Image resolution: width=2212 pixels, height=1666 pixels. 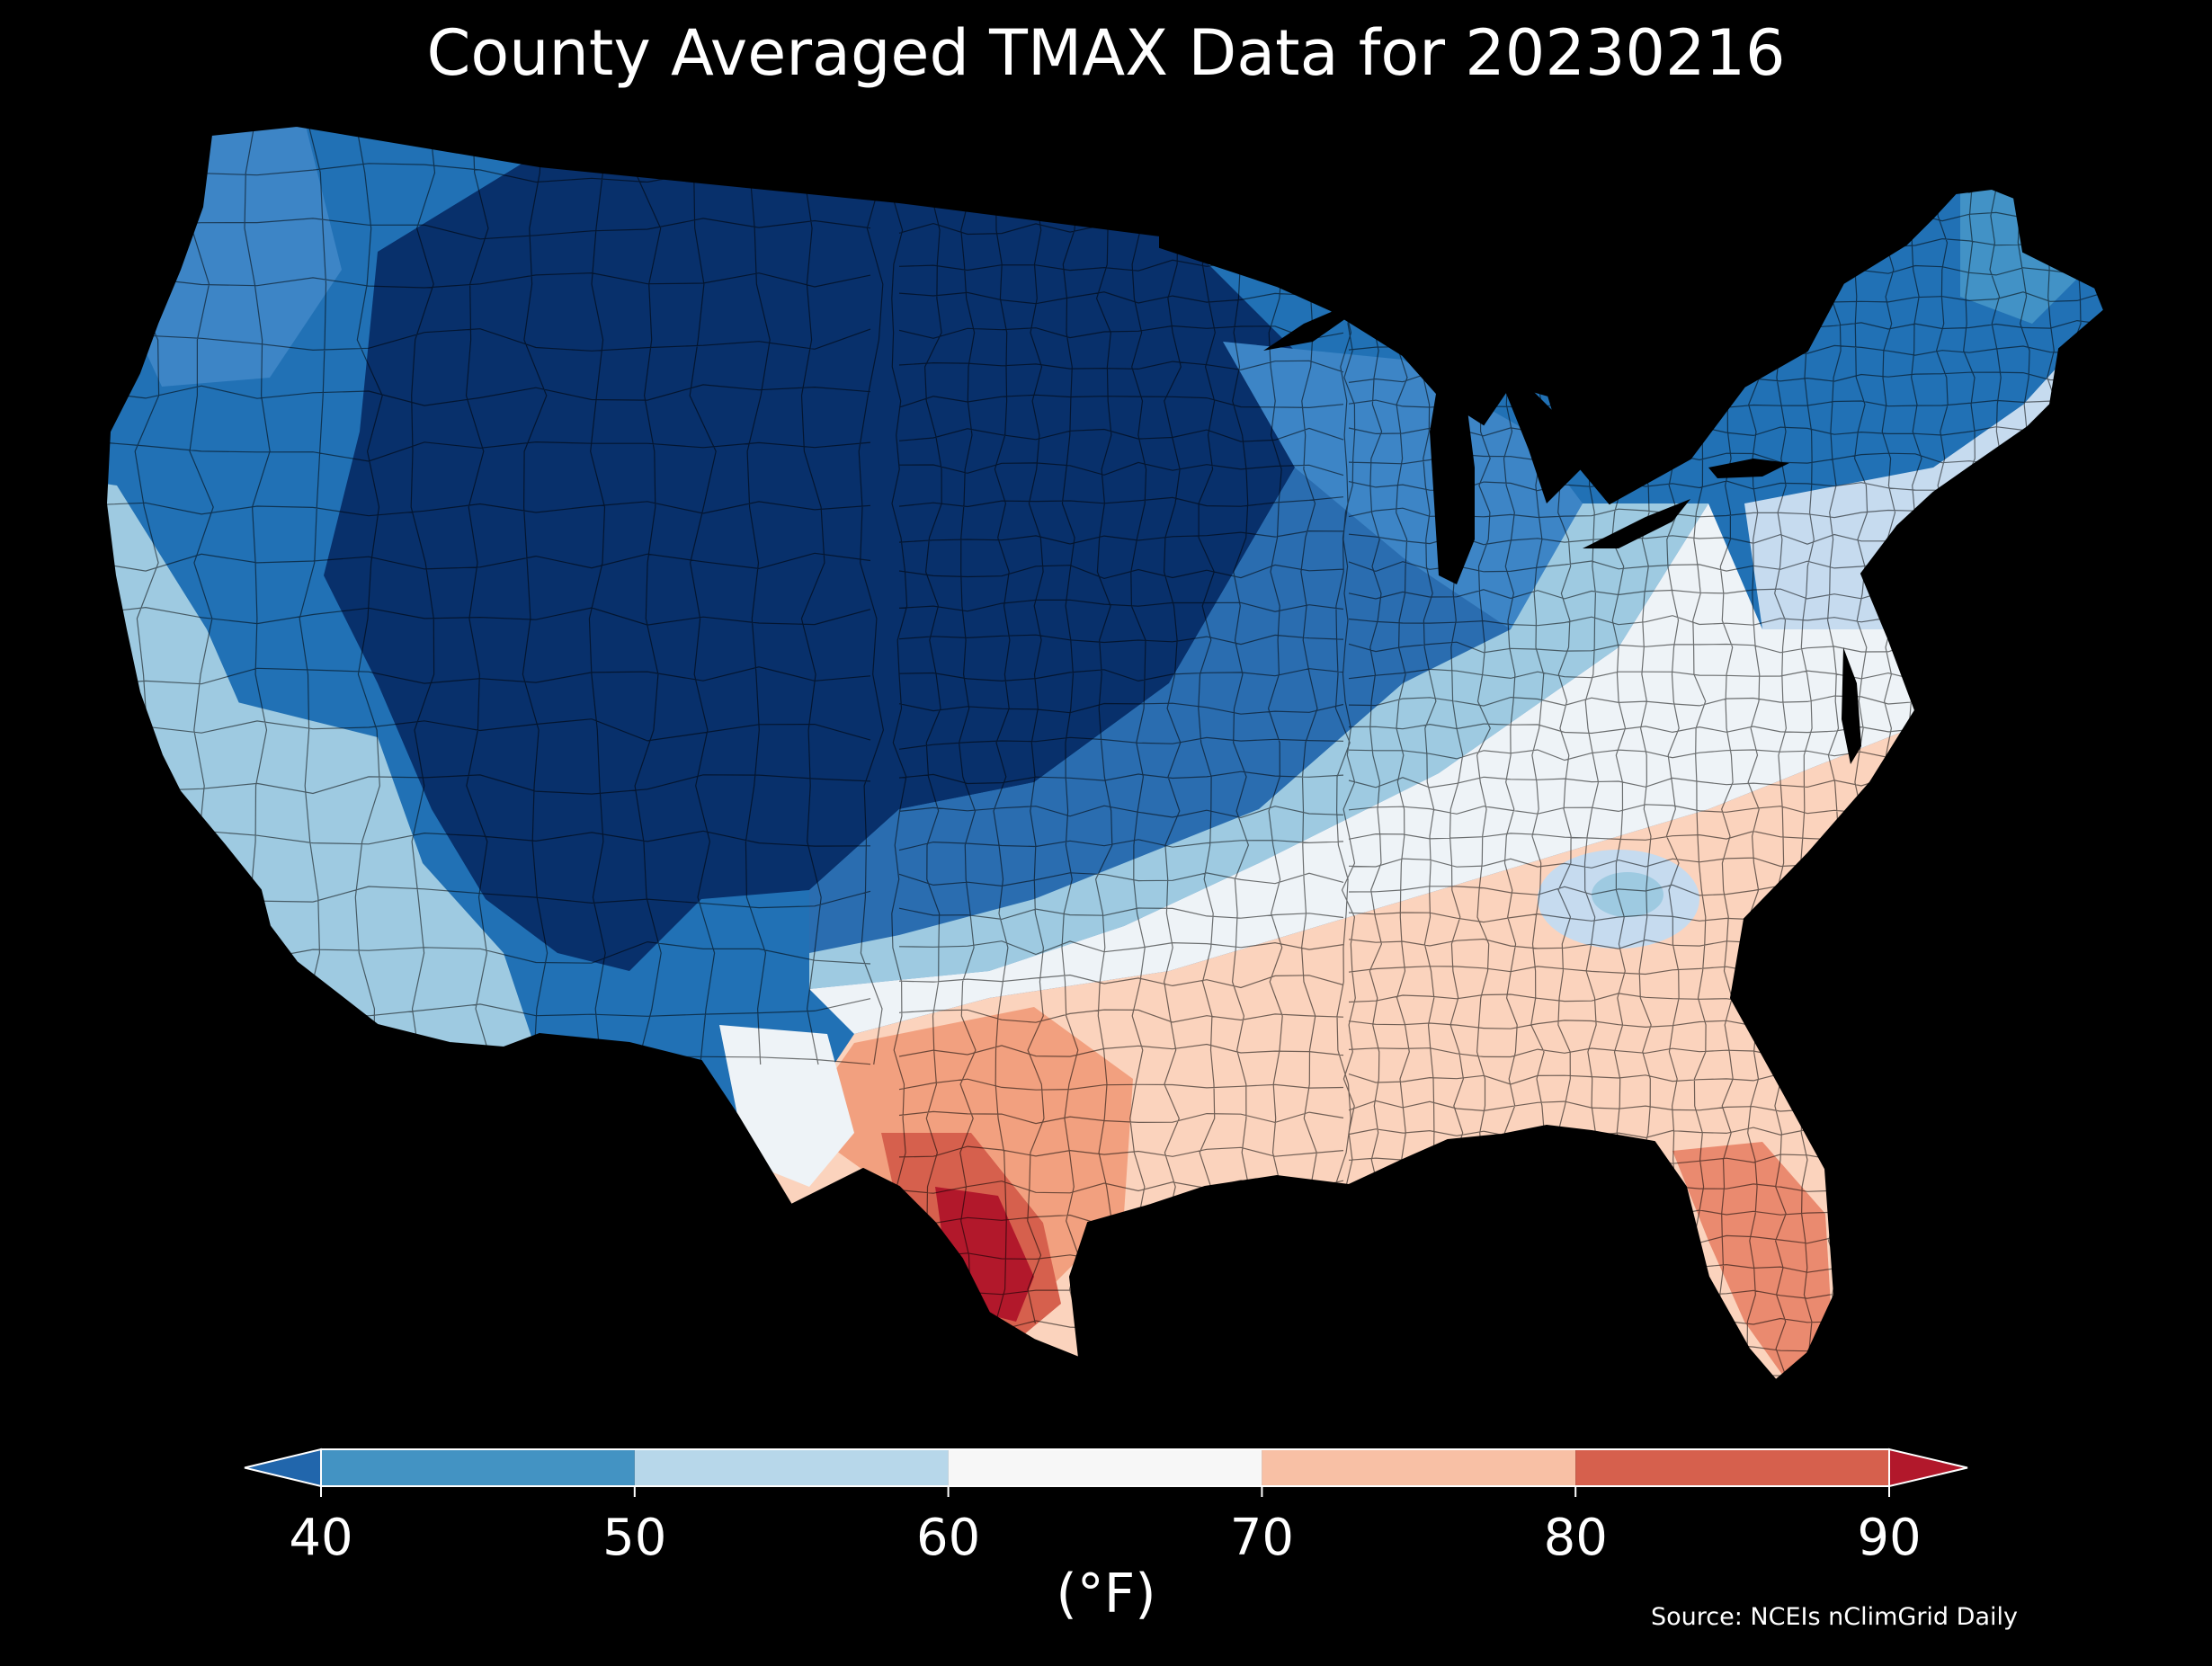 What do you see at coordinates (1160, 710) in the screenshot?
I see `zone-midwest-transition` at bounding box center [1160, 710].